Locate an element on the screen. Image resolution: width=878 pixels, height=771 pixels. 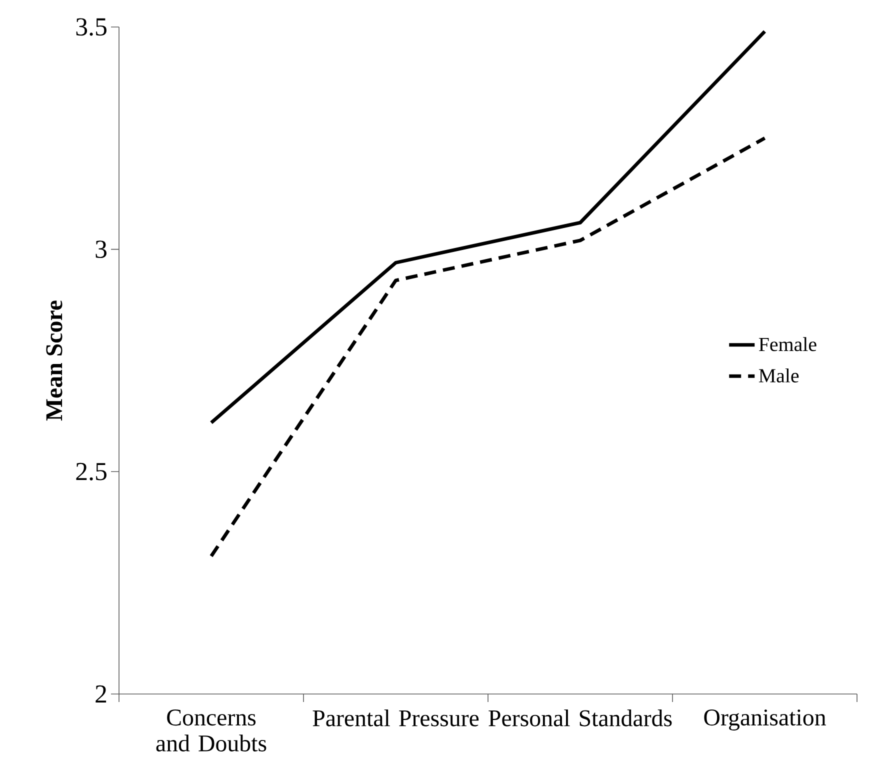
legend-label: Female is located at coordinates (787, 344).